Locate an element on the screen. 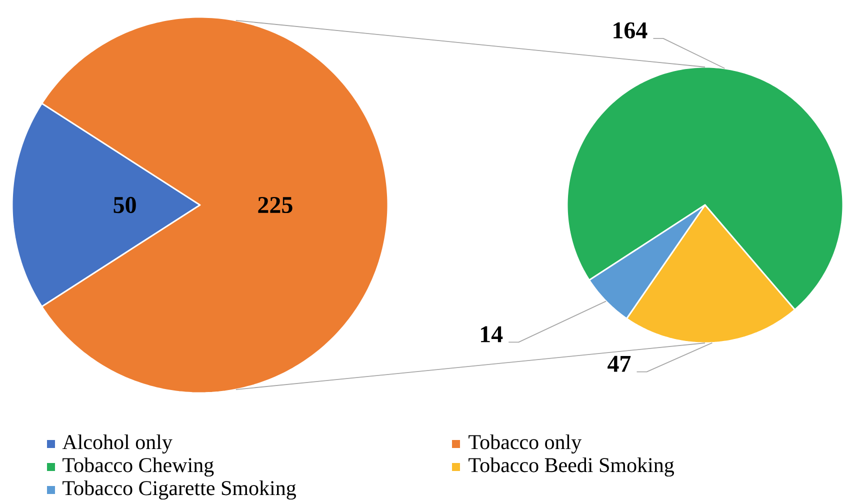 This screenshot has width=846, height=504. legend-label: Alcohol only is located at coordinates (117, 444).